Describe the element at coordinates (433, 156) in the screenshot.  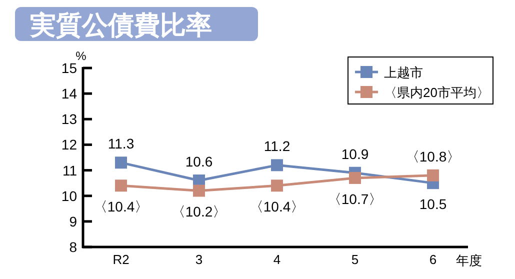
I see `data-label: 〈10.8〉` at that location.